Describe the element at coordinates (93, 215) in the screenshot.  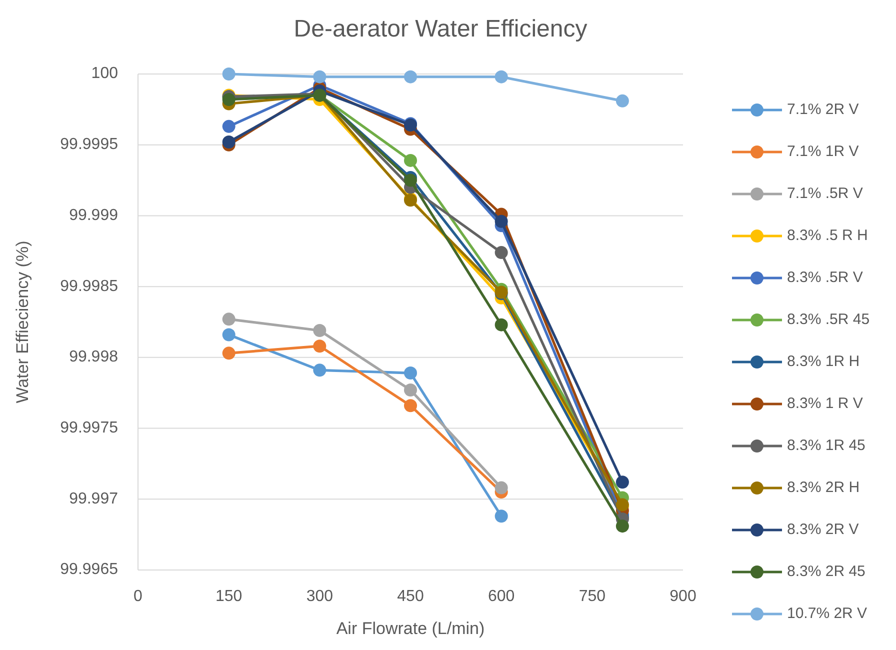
I see `y-tick-label: 99.999` at that location.